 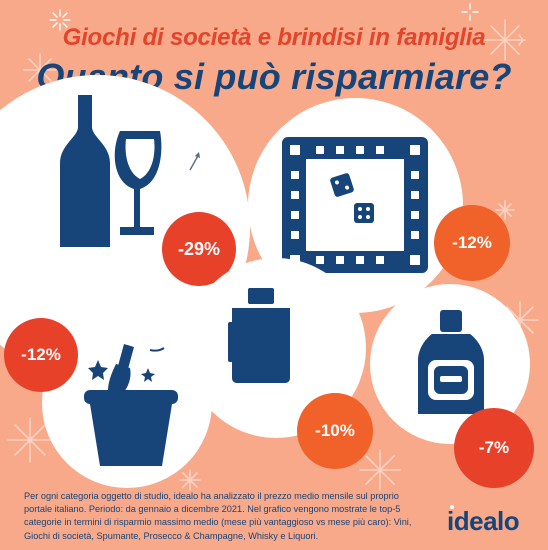 I want to click on wine-bottle-and-glass-icon, so click(x=111, y=171).